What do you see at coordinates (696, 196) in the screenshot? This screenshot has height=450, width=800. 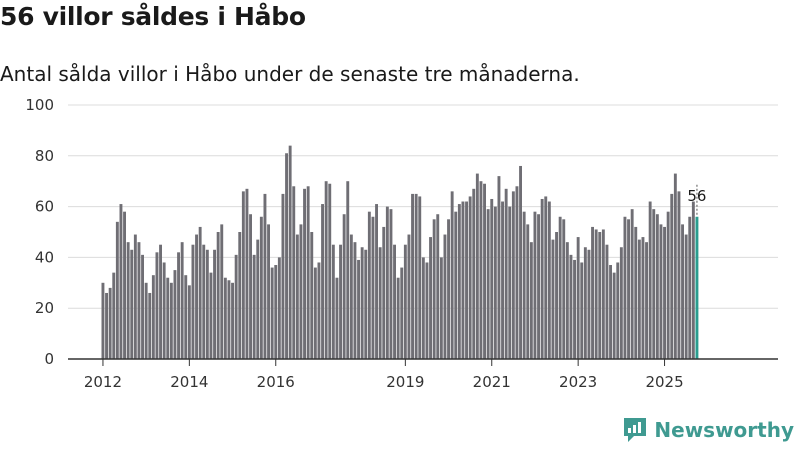 I see `latest-value-label: 56` at bounding box center [696, 196].